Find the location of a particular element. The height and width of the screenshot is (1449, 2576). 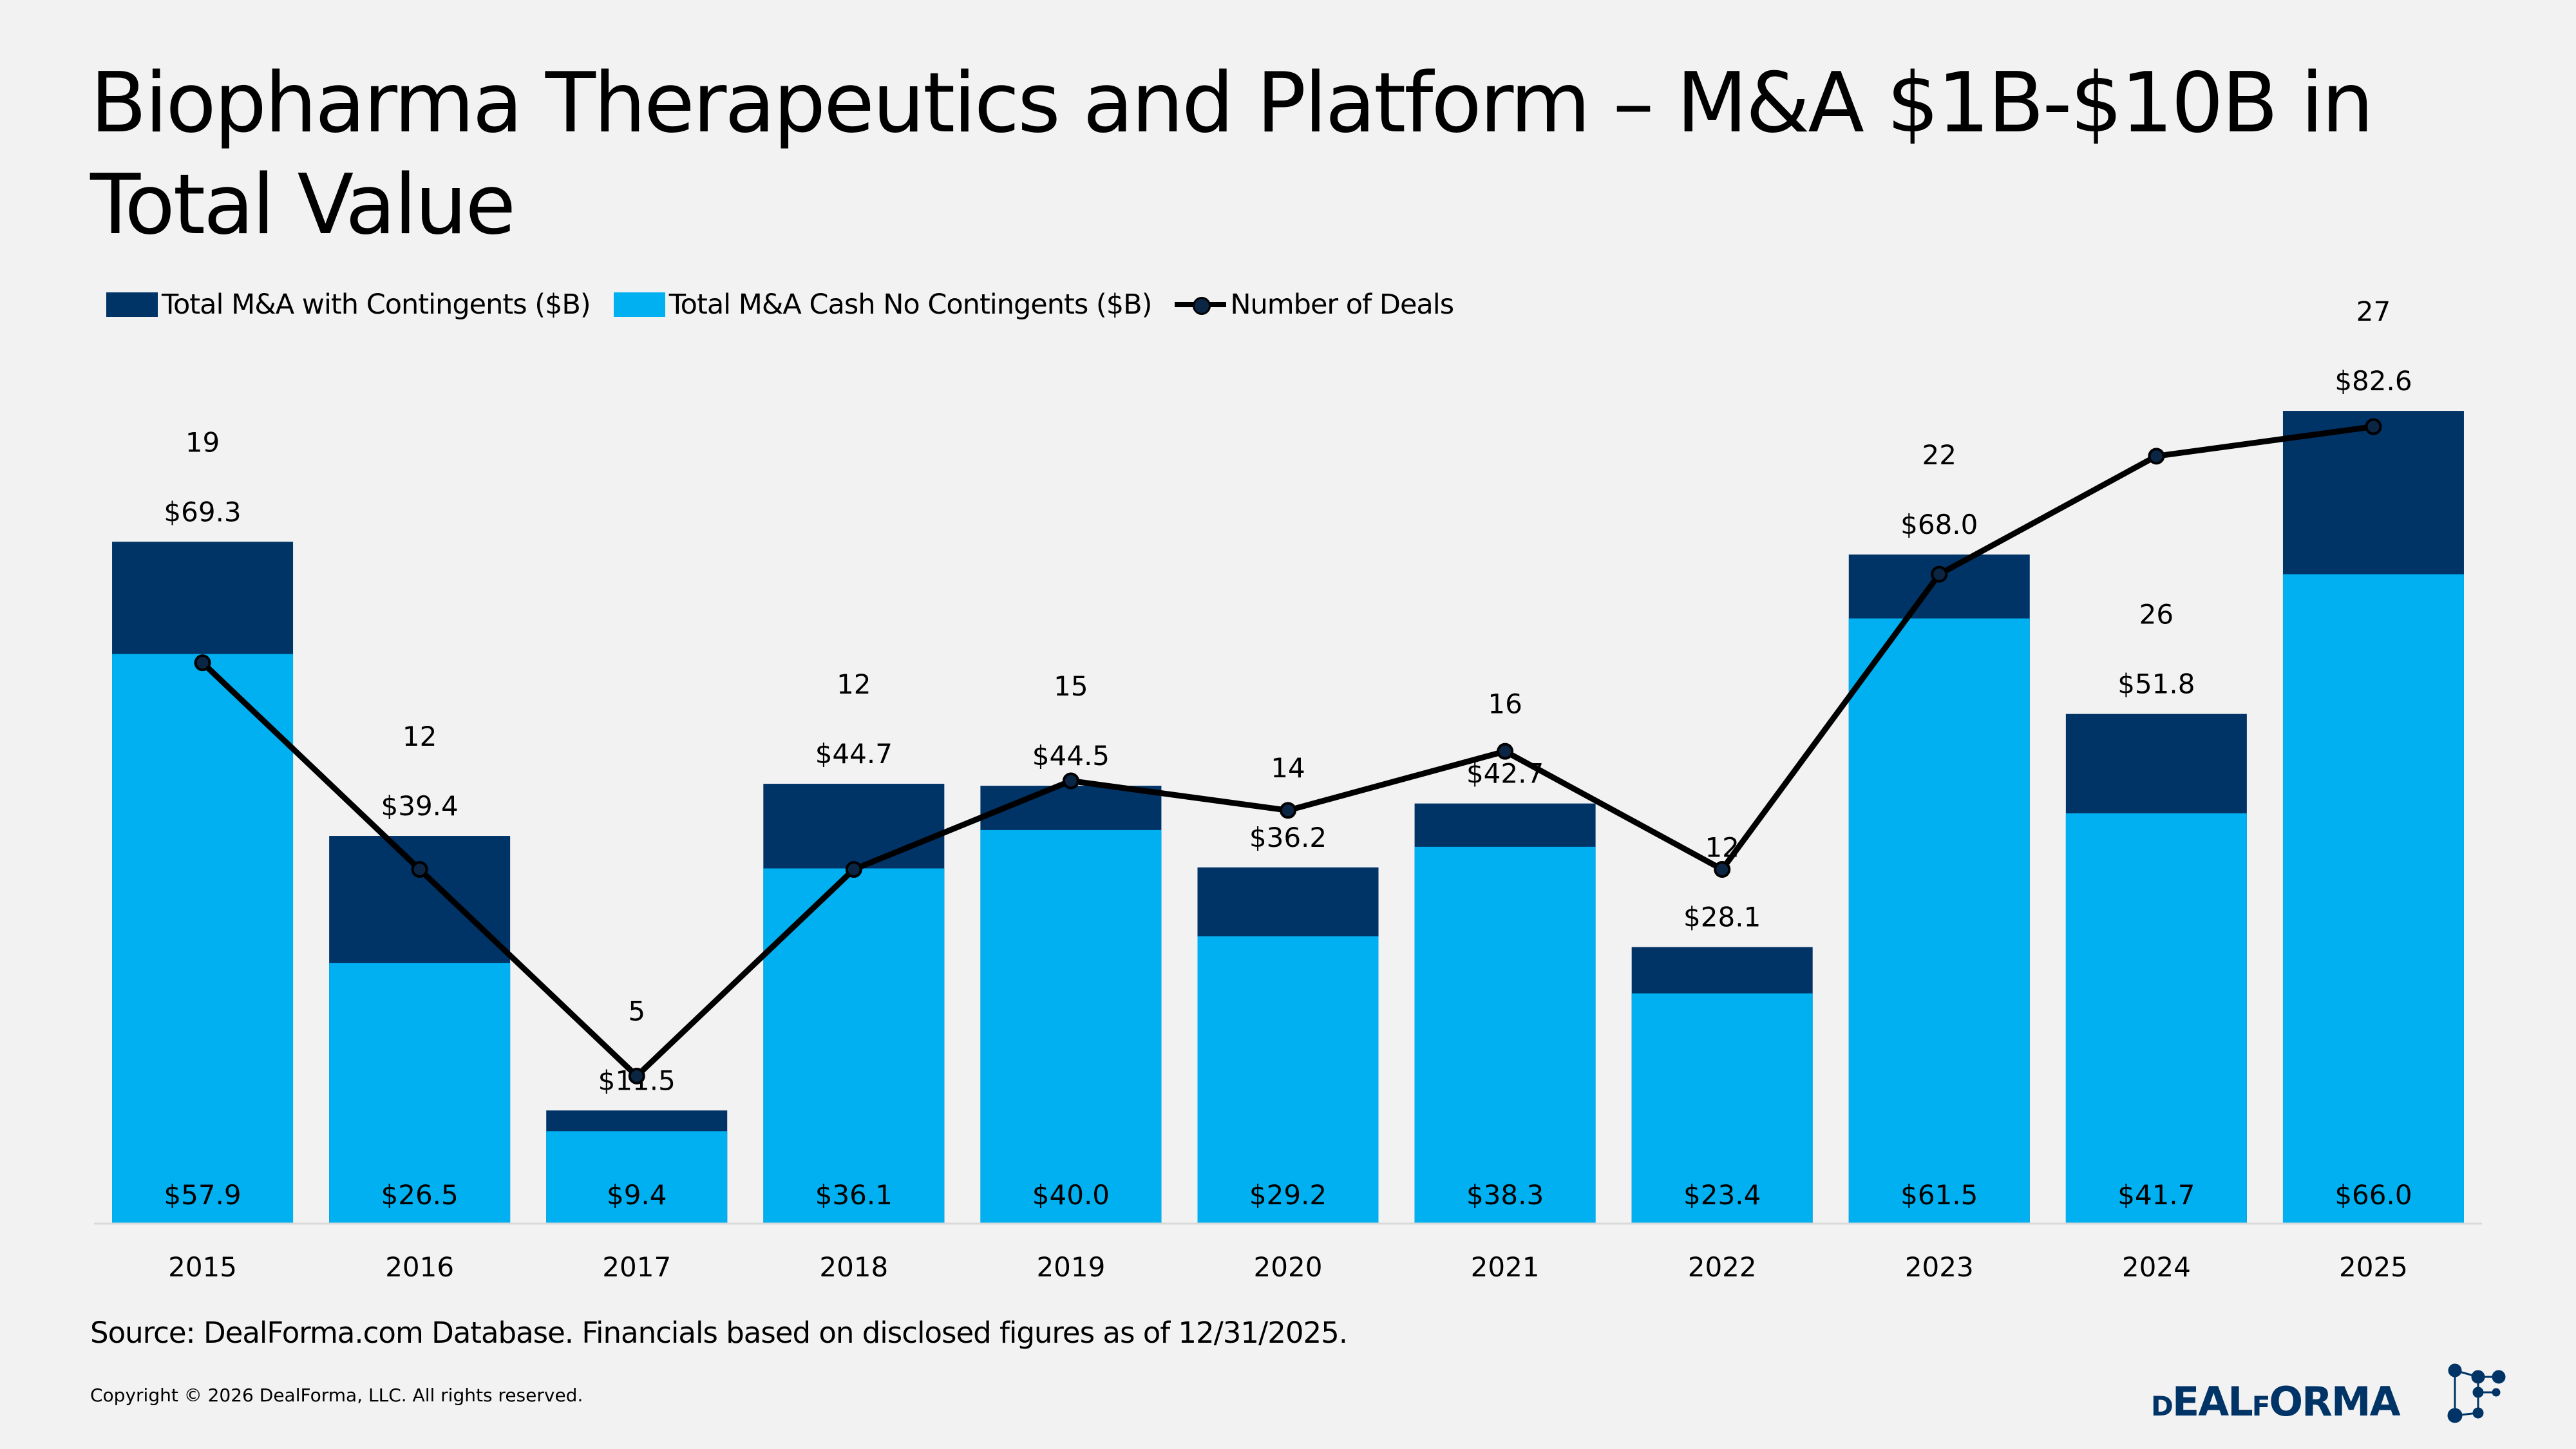

x-tick-label: 2023 is located at coordinates (1940, 1267).